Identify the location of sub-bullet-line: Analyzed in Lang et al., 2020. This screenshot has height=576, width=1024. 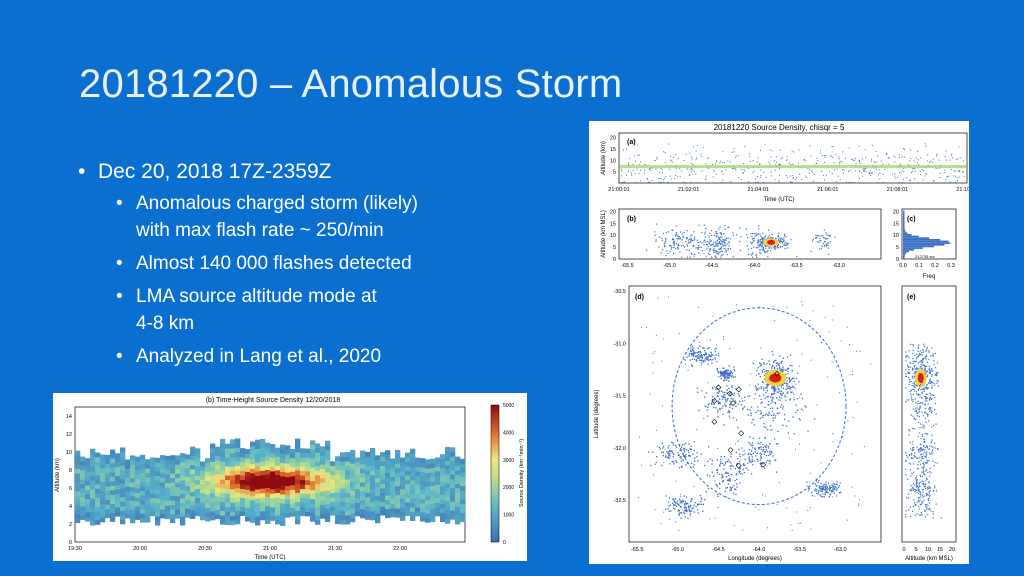
(259, 356).